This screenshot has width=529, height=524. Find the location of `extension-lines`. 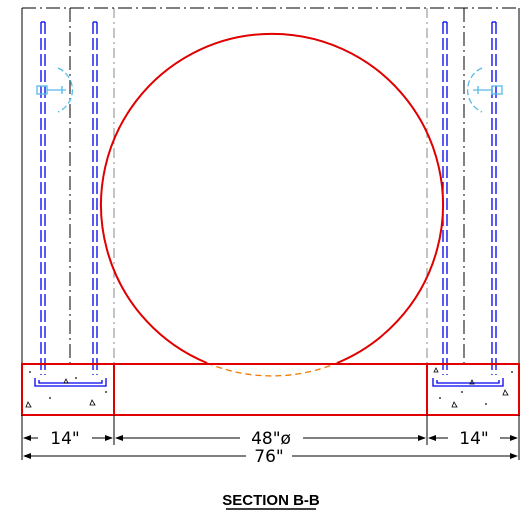

extension-lines is located at coordinates (270, 437).